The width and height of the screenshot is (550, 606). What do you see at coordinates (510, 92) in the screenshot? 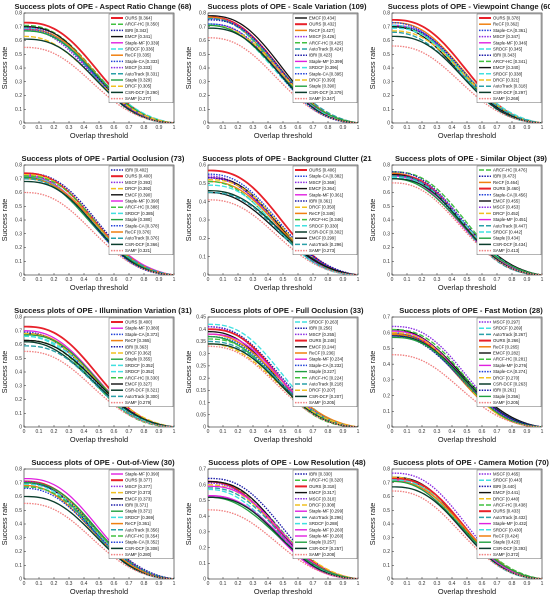
I see `legend-entry: CSR-DCF [0.297]` at bounding box center [510, 92].